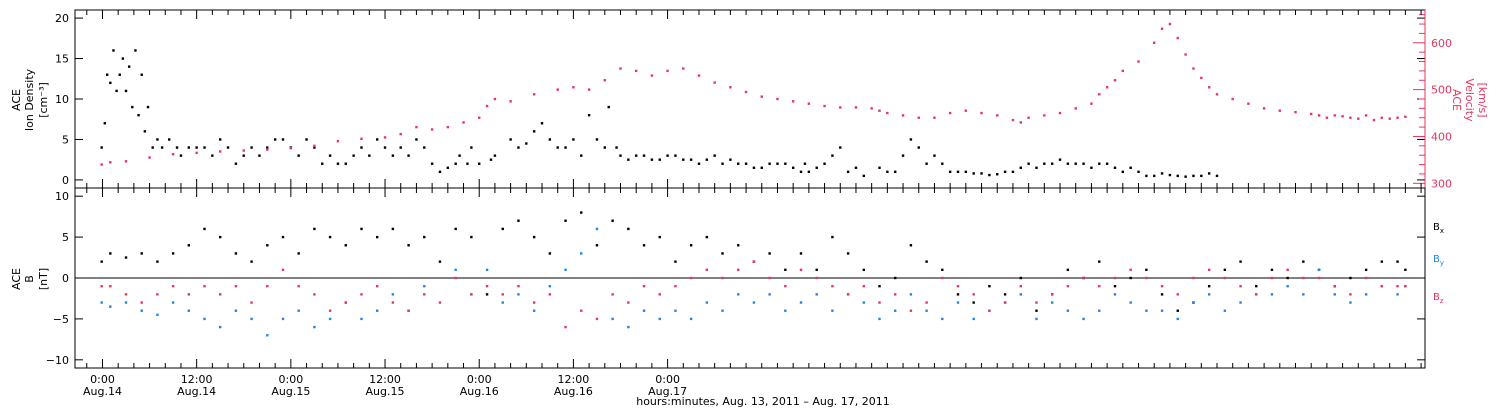 The height and width of the screenshot is (414, 1500). Describe the element at coordinates (1438, 260) in the screenshot. I see `legend-by: By` at that location.